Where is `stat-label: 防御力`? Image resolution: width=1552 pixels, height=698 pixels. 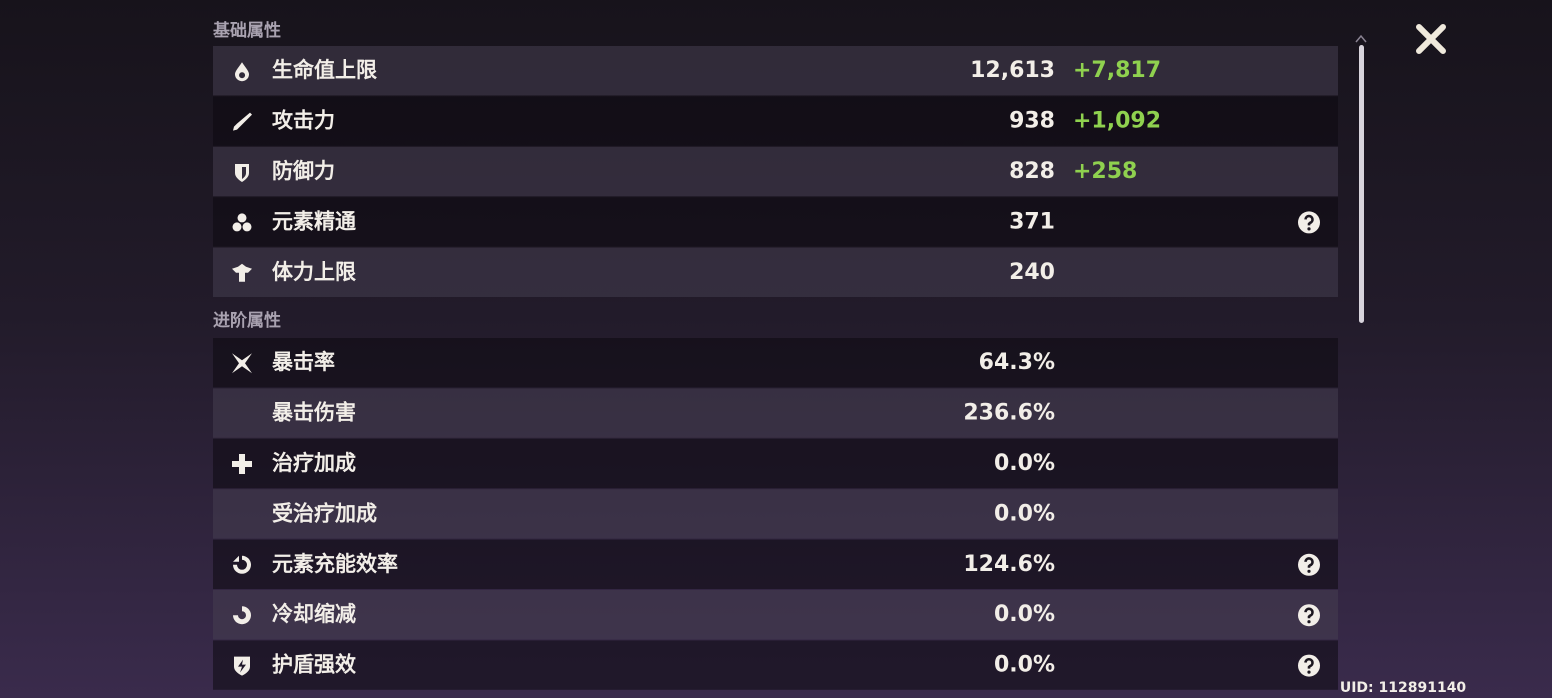 stat-label: 防御力 is located at coordinates (303, 171).